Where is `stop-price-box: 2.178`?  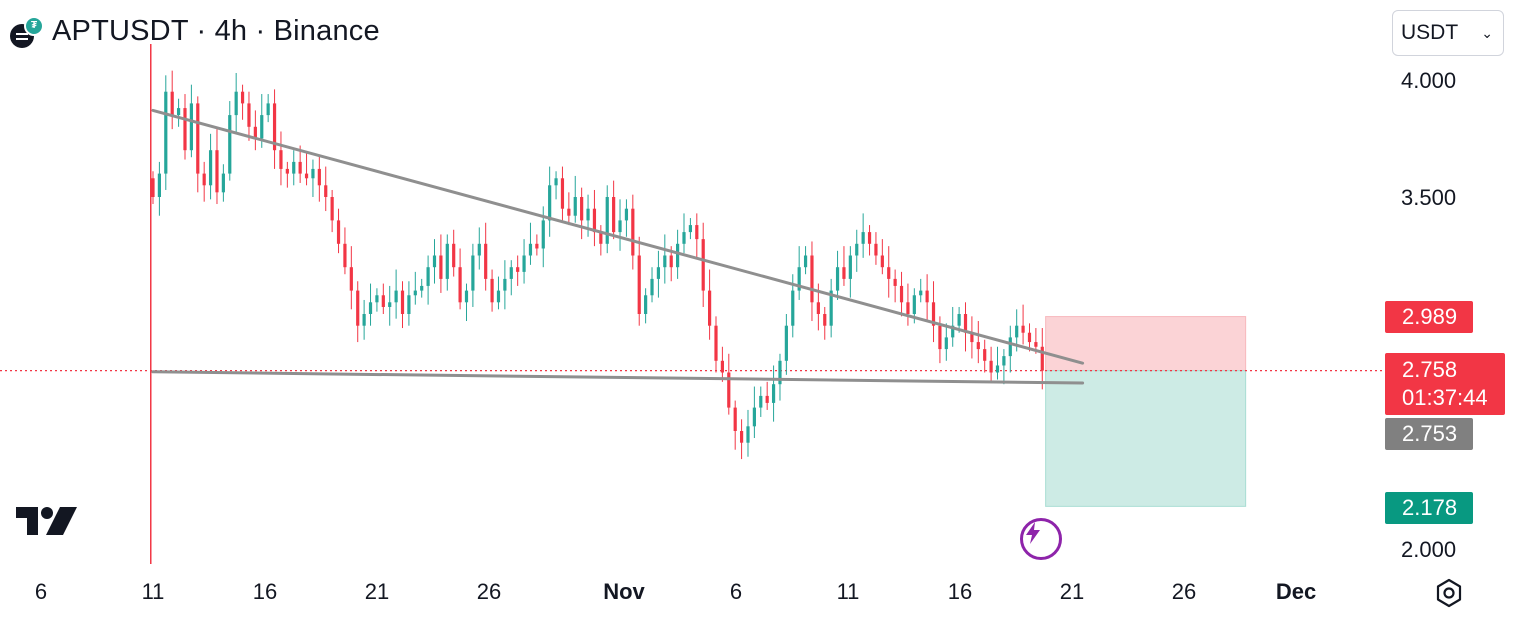 stop-price-box: 2.178 is located at coordinates (1429, 508).